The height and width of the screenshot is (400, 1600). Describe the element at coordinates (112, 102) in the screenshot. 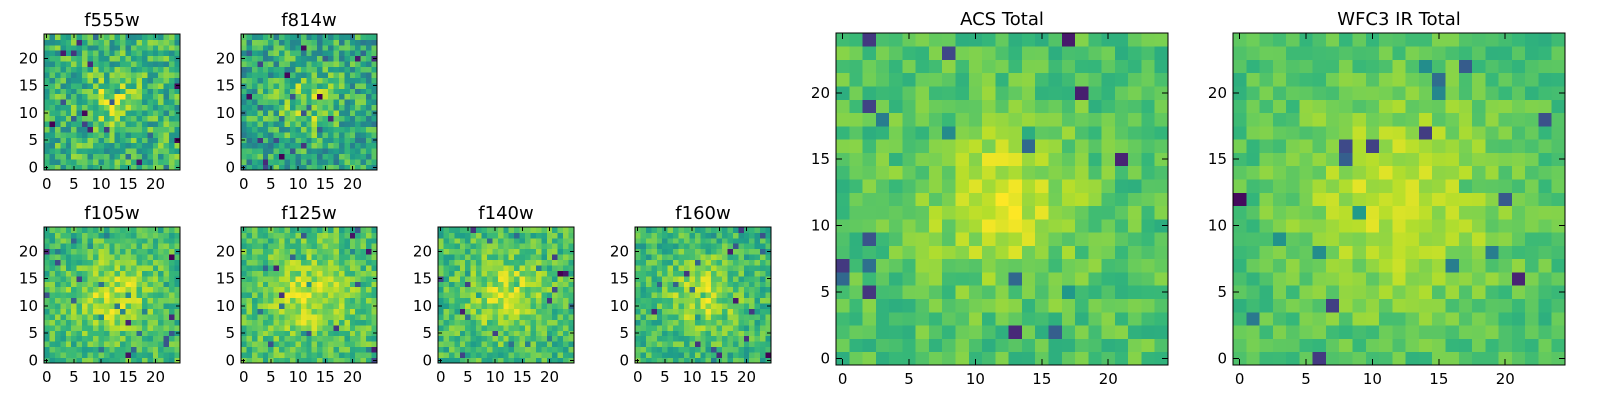

I see `axes-frame` at that location.